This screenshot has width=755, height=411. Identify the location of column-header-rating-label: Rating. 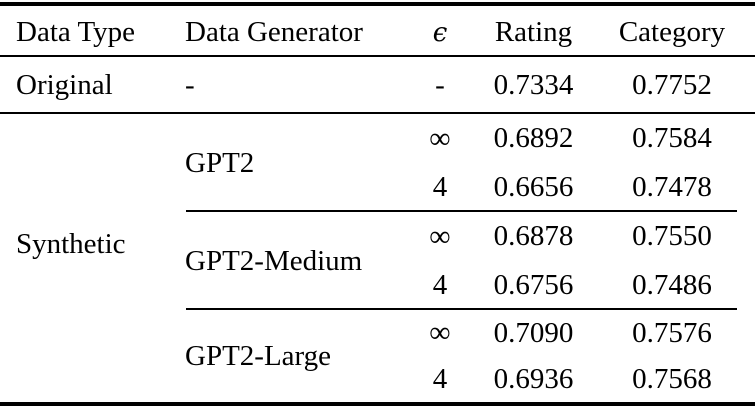
(533, 32).